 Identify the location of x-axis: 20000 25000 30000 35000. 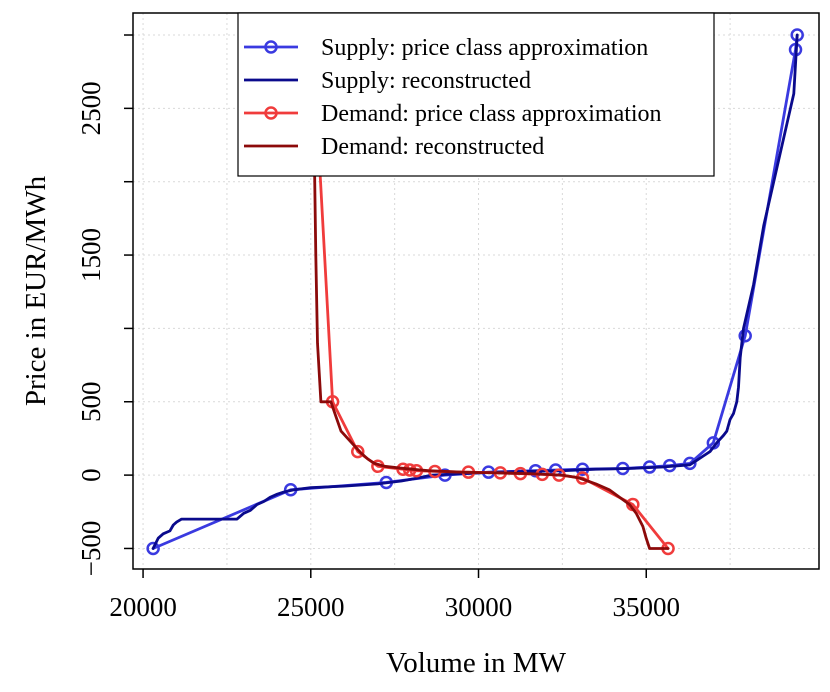
(394, 595).